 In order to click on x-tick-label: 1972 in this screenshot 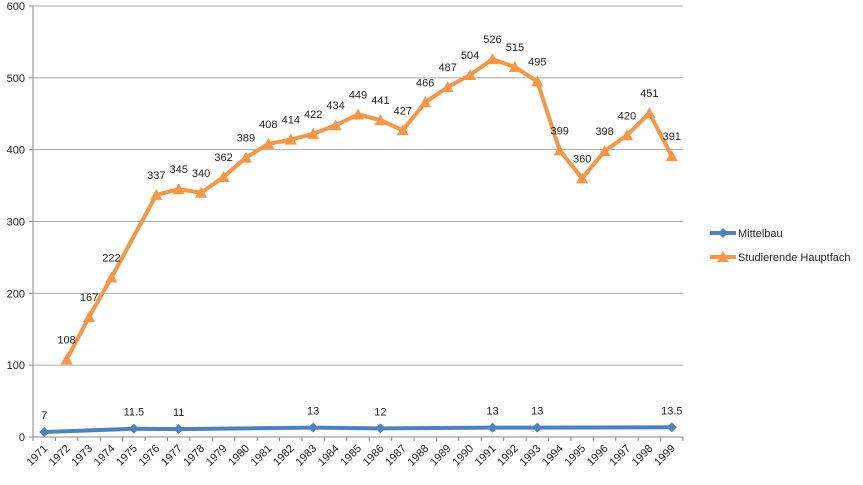, I will do `click(60, 456)`.